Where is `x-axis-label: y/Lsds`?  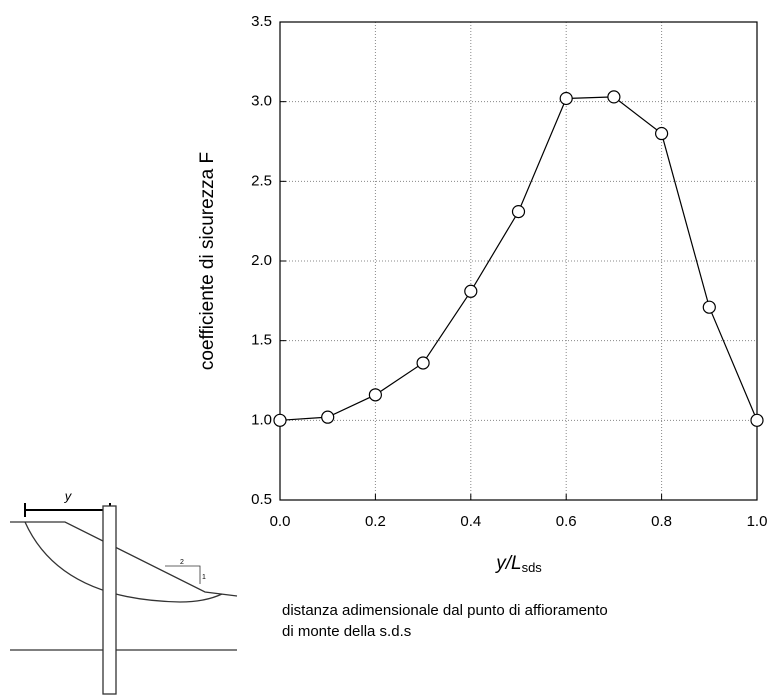
x-axis-label: y/Lsds is located at coordinates (518, 564).